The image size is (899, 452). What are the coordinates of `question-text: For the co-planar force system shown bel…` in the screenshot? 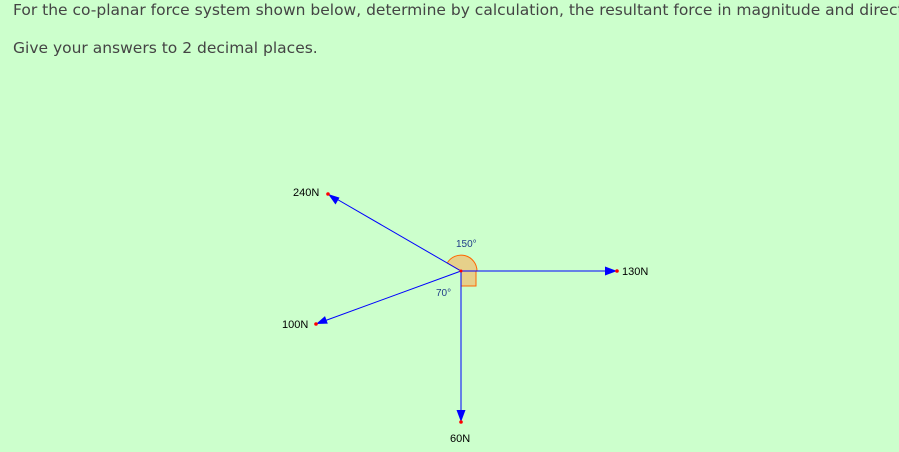 It's located at (456, 29).